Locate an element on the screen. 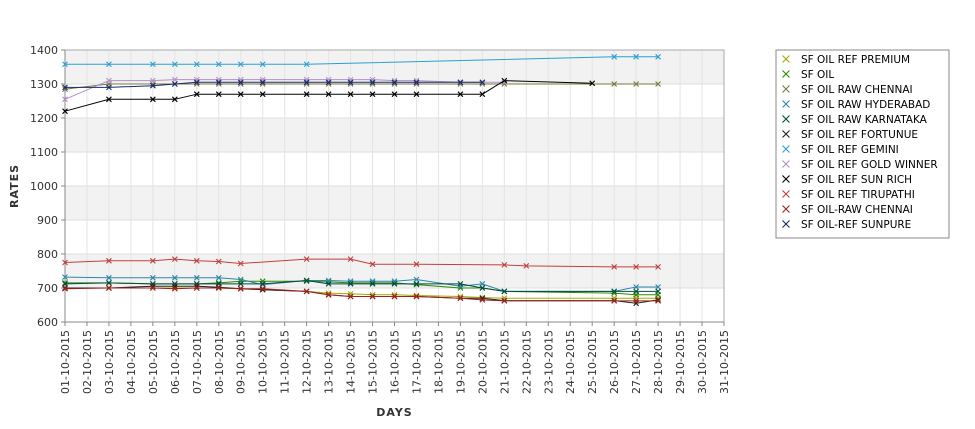  legend-label: SF OIL REF GOLD WINNER is located at coordinates (869, 165).